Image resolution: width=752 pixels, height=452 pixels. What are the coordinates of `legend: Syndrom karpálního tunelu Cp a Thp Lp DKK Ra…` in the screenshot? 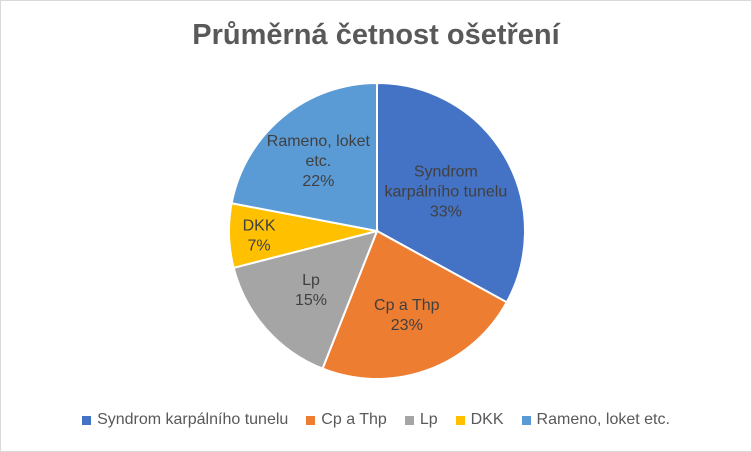 It's located at (376, 420).